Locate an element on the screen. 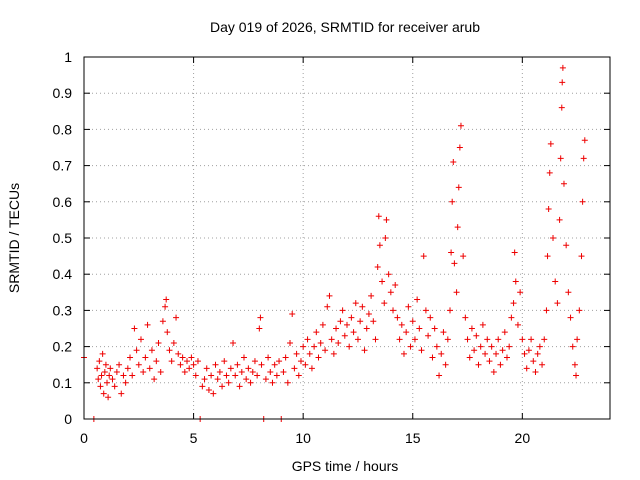 This screenshot has height=480, width=640. y-tick-label: 0.3 is located at coordinates (63, 310).